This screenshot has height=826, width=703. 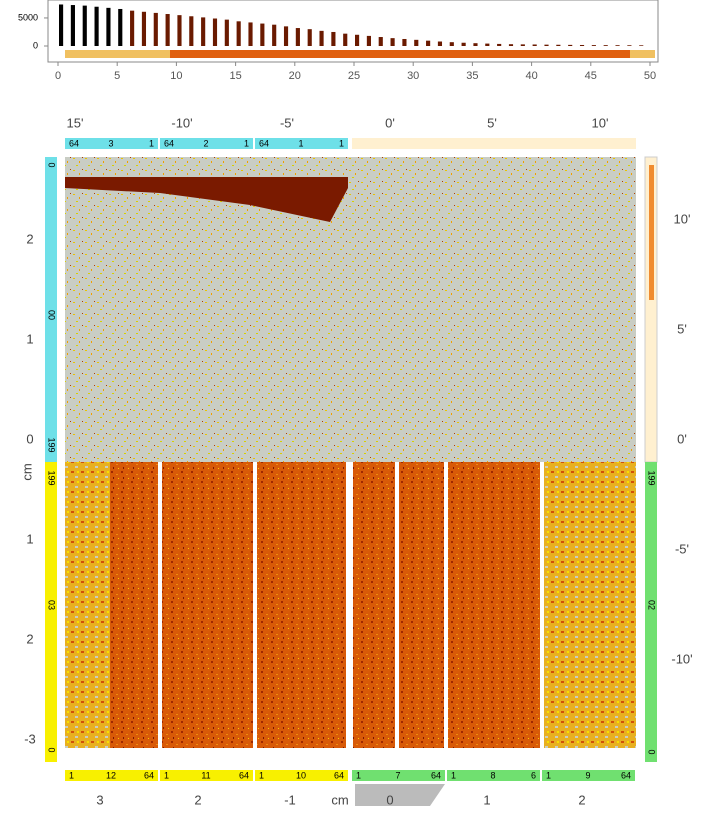 What do you see at coordinates (287, 122) in the screenshot?
I see `top-axis-label: -5'` at bounding box center [287, 122].